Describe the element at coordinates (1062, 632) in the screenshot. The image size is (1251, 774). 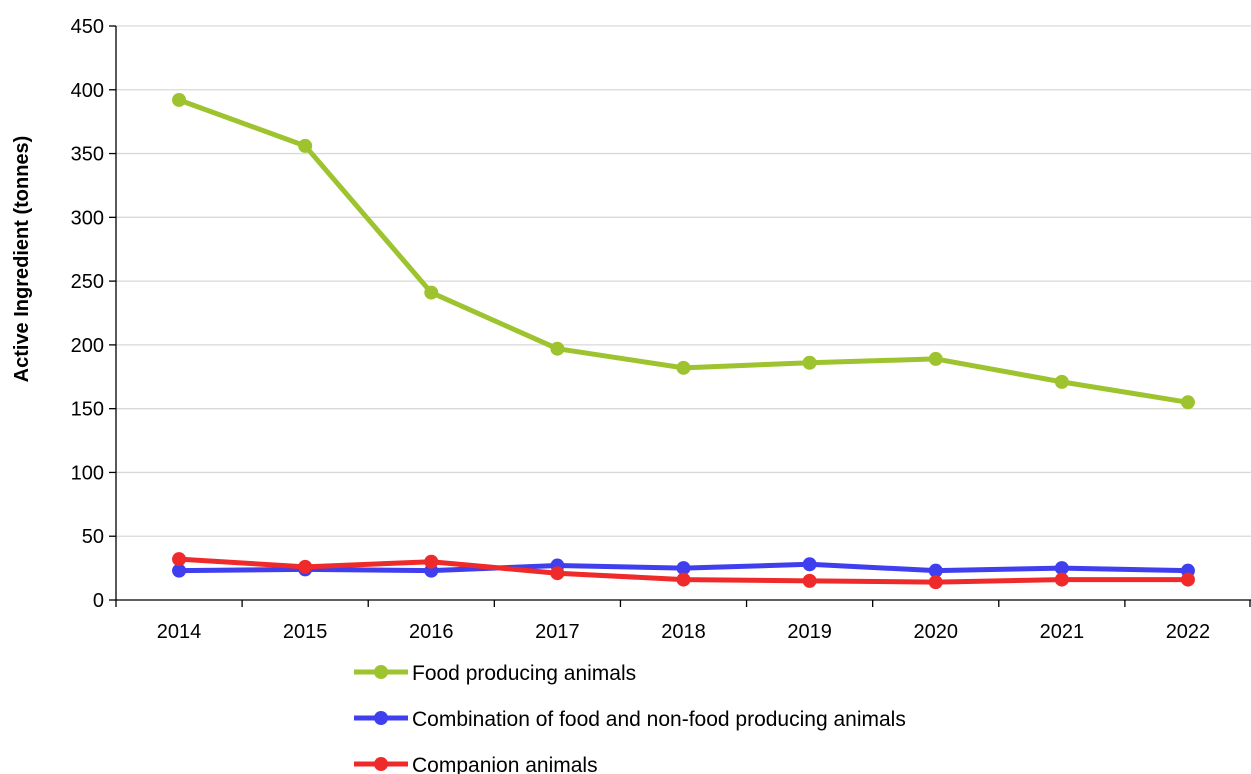
I see `x-tick-label: 2021` at that location.